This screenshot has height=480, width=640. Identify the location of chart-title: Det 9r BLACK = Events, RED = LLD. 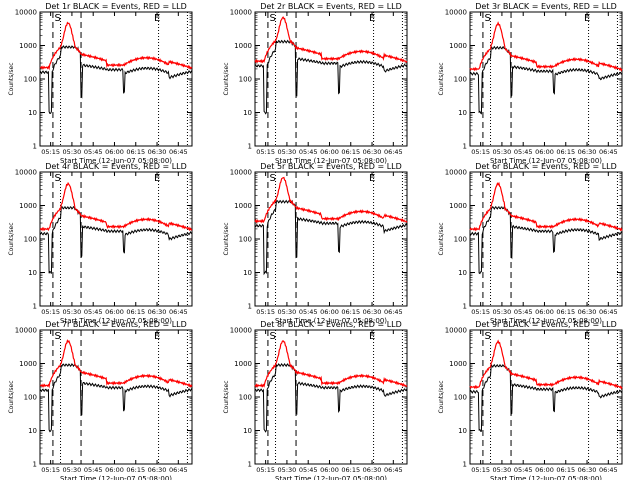
(546, 324).